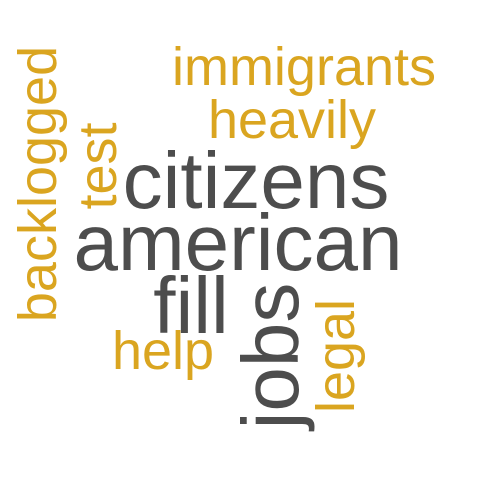 This screenshot has height=480, width=480. What do you see at coordinates (191, 305) in the screenshot?
I see `word-fill: fill` at bounding box center [191, 305].